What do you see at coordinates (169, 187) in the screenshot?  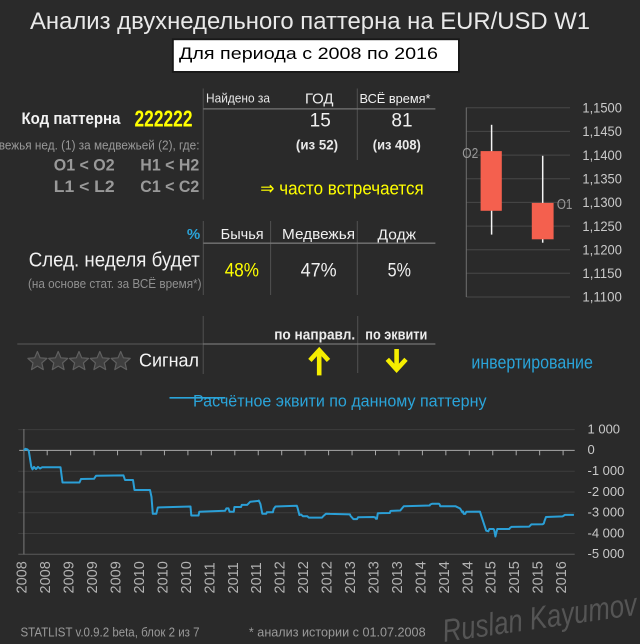 I see `svg-text: C1 < C2` at bounding box center [169, 187].